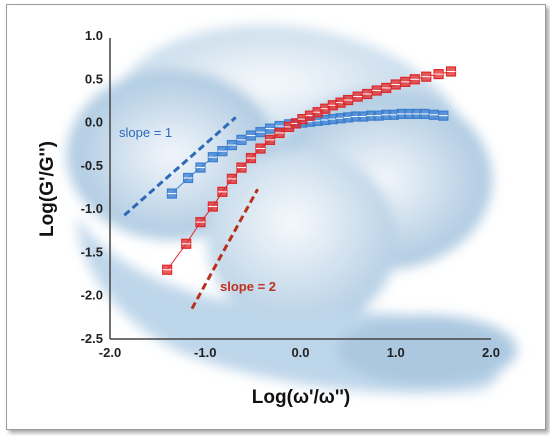 The image size is (550, 436). I want to click on slope-1-label: slope = 1, so click(145, 132).